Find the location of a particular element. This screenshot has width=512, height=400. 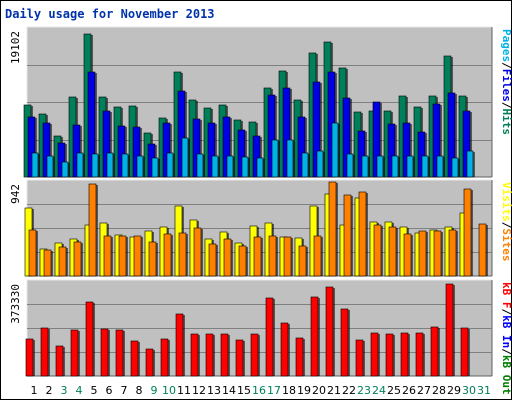

day-label: 21 is located at coordinates (334, 390).